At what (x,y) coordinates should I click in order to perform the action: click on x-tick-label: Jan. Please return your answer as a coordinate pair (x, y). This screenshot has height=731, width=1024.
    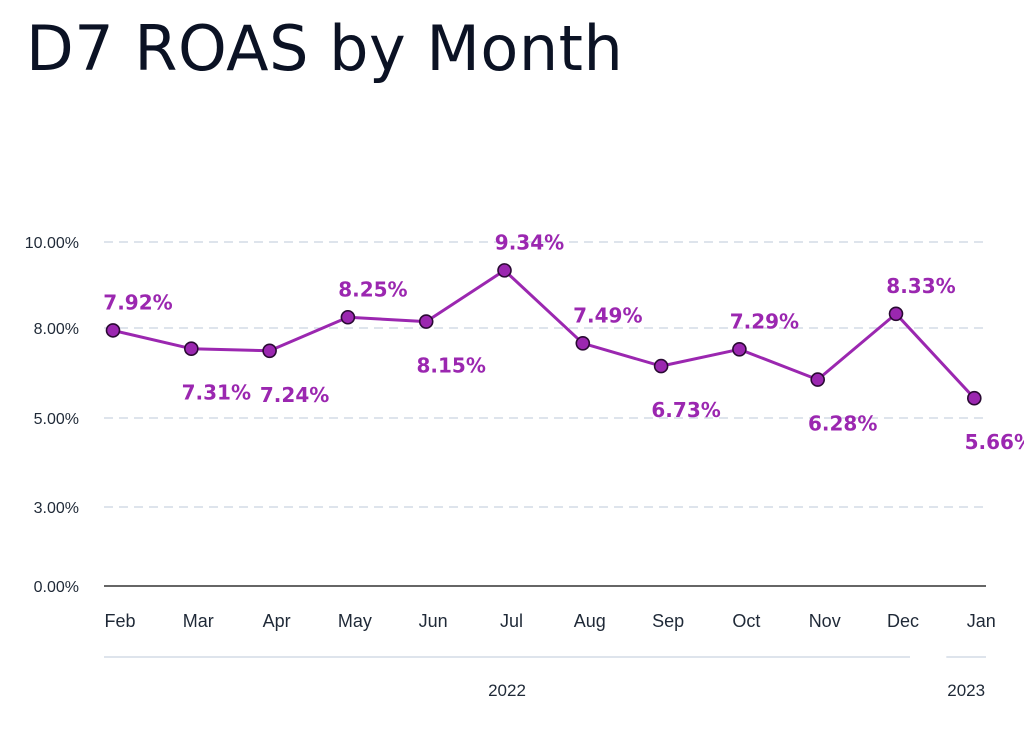
    Looking at the image, I should click on (981, 621).